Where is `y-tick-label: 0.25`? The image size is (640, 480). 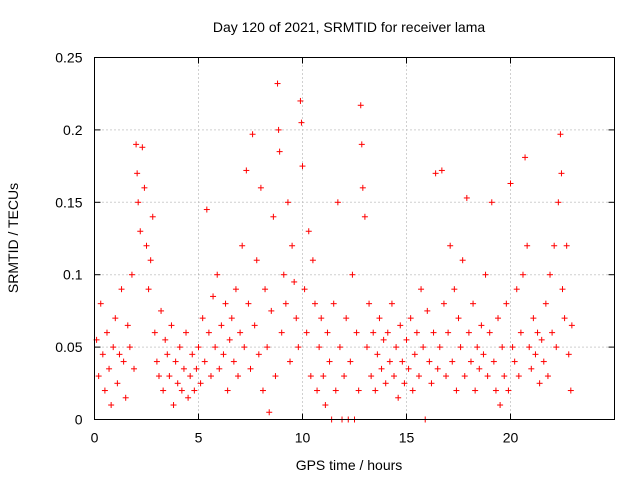 y-tick-label: 0.25 is located at coordinates (68, 58).